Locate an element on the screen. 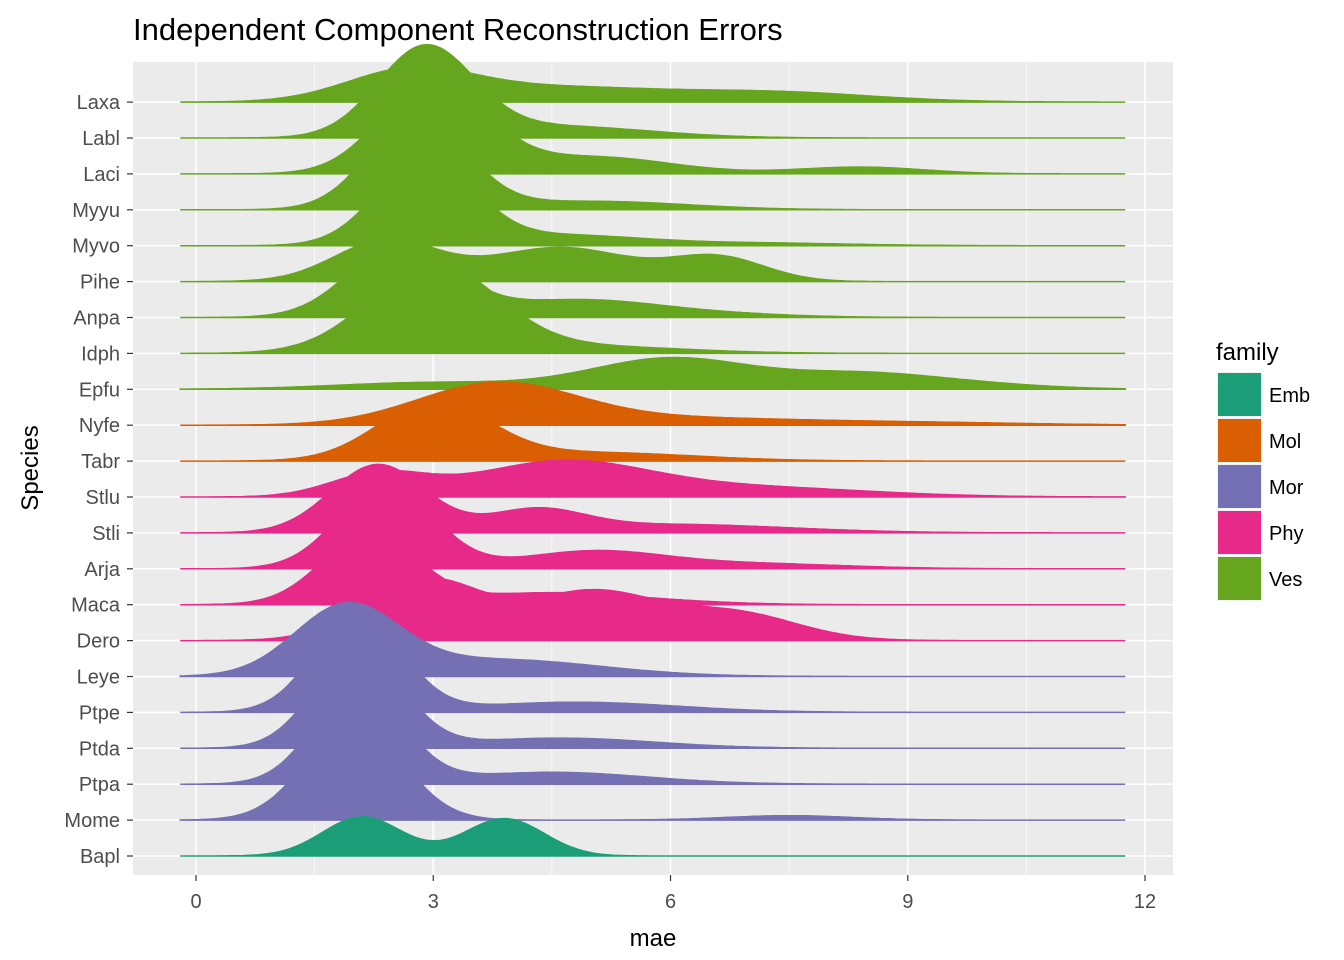 The width and height of the screenshot is (1344, 960). ridge-ptpa is located at coordinates (653, 734).